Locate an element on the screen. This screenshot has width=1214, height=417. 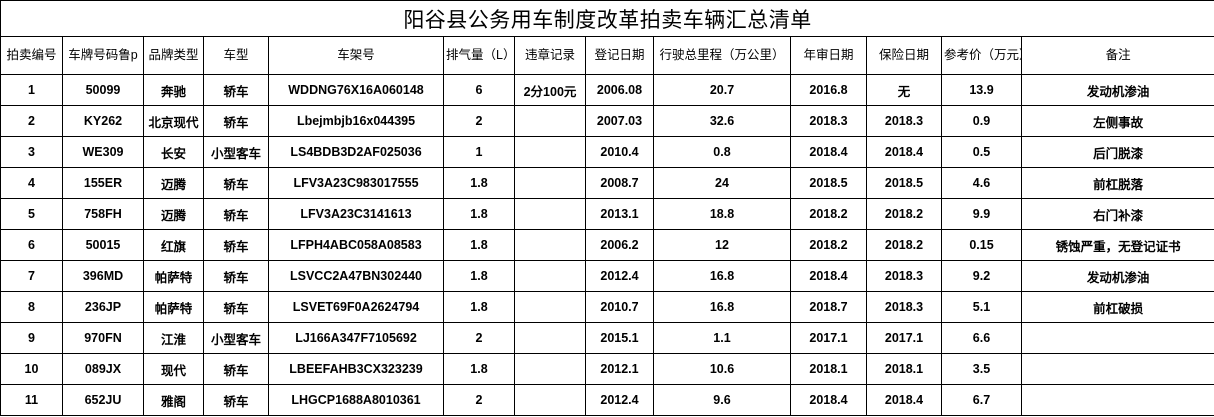
cell-auction-no: 4 is located at coordinates (31, 183).